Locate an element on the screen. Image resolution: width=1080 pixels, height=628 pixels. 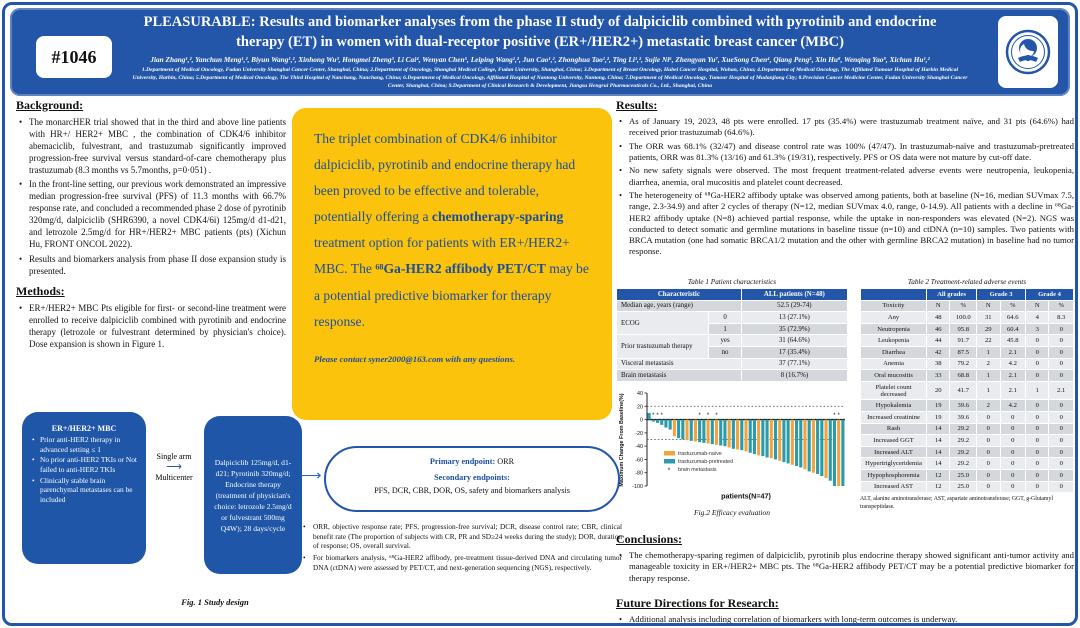
table-cell: % is located at coordinates (1013, 306).